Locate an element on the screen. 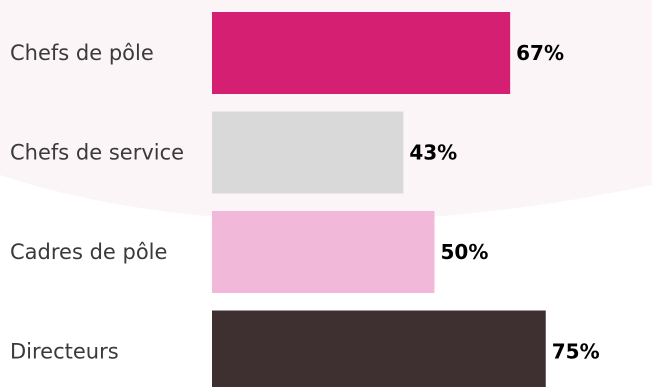 The height and width of the screenshot is (387, 652). category-label: Directeurs is located at coordinates (64, 352).